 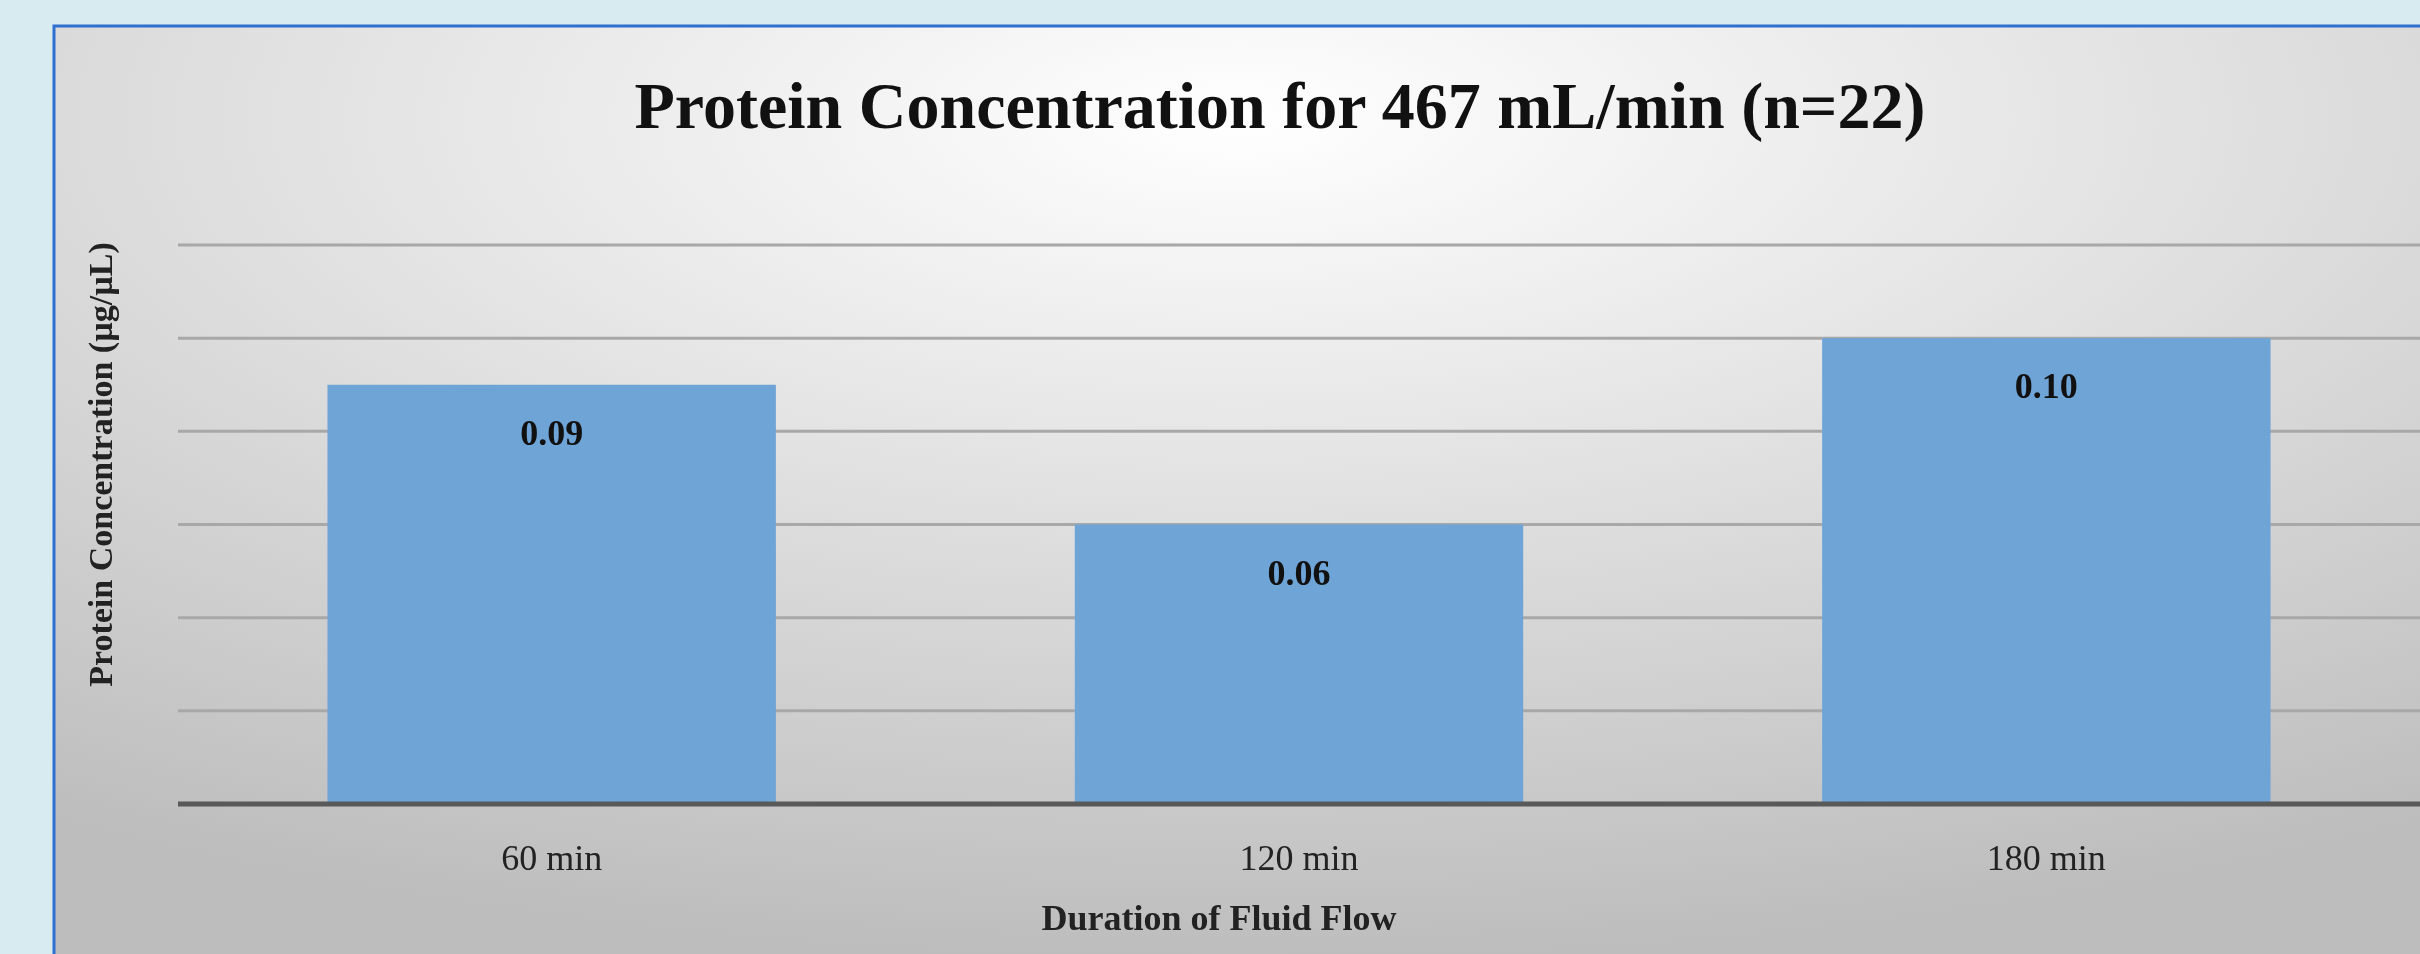 I want to click on y-axis-title: Protein Concentration (µg/µL), so click(x=101, y=464).